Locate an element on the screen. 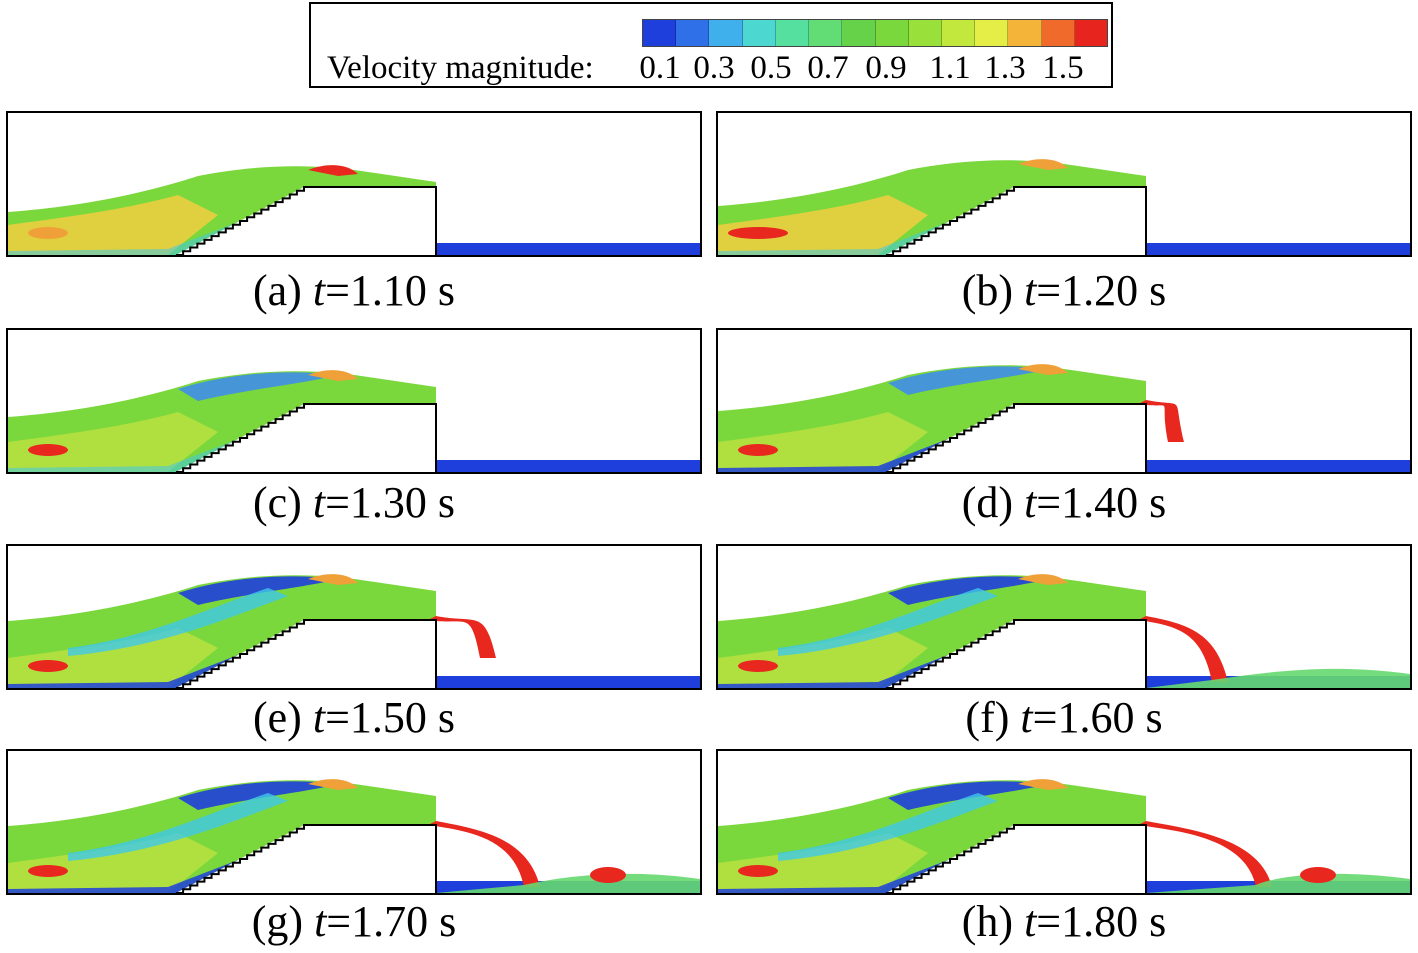 Image resolution: width=1418 pixels, height=953 pixels. caption-time: =1.20 s is located at coordinates (1101, 290).